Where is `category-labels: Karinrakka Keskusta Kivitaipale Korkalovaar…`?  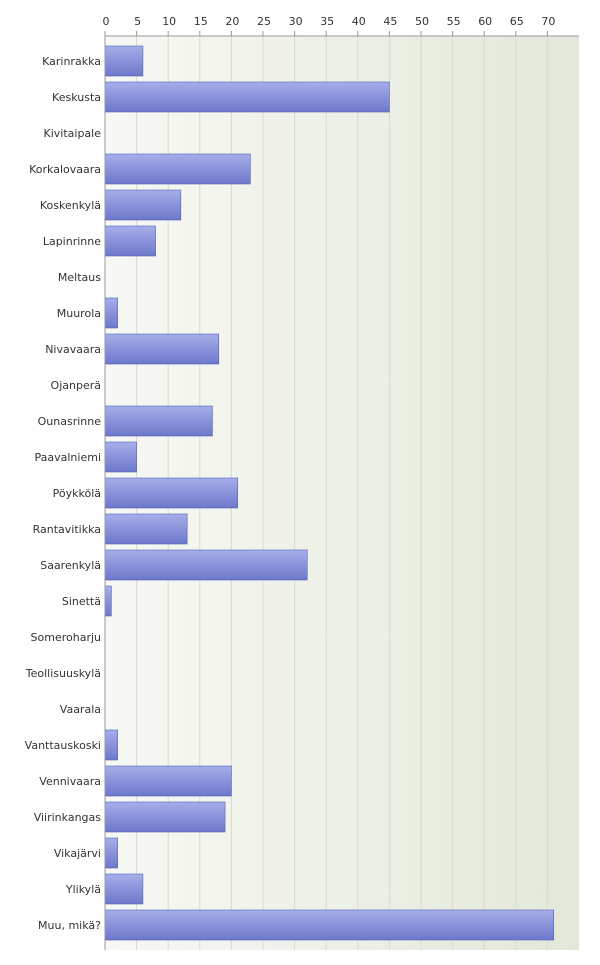
category-labels: Karinrakka Keskusta Kivitaipale Korkalovaar… is located at coordinates (63, 493).